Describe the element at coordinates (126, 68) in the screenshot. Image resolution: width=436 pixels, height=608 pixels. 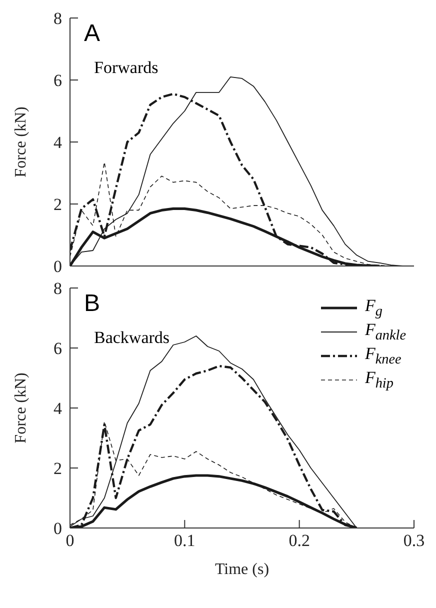
I see `text: Forwards` at that location.